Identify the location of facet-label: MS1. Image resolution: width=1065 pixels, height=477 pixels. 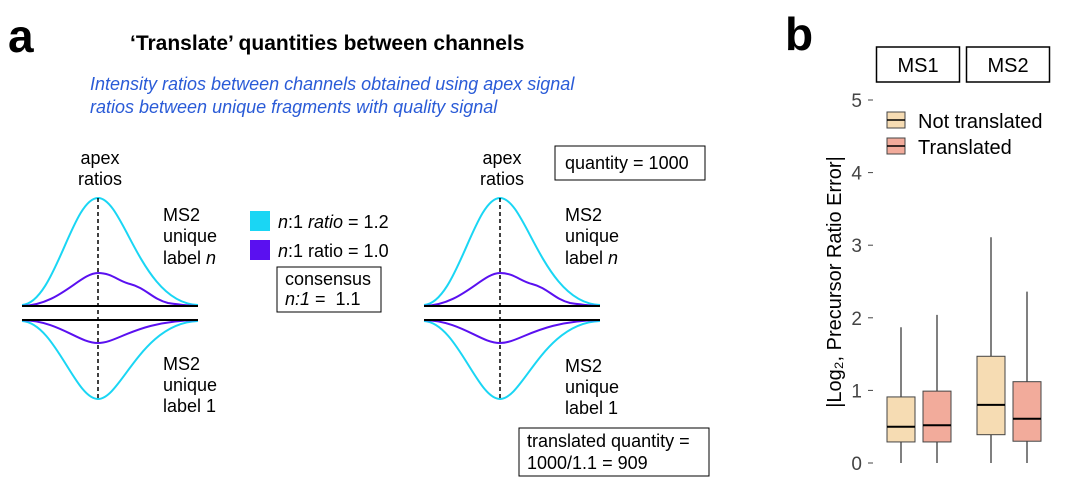
(917, 66).